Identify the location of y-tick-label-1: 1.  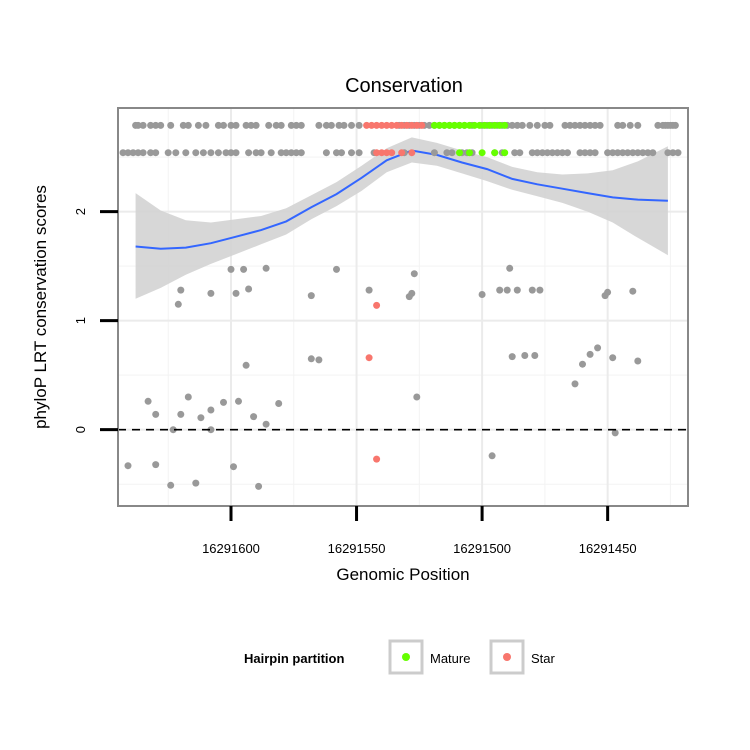
(80, 320).